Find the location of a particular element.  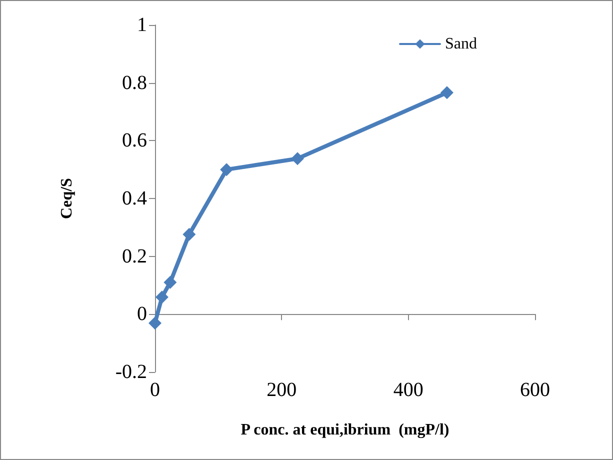

y-tick-label: 0.8 is located at coordinates (134, 83).